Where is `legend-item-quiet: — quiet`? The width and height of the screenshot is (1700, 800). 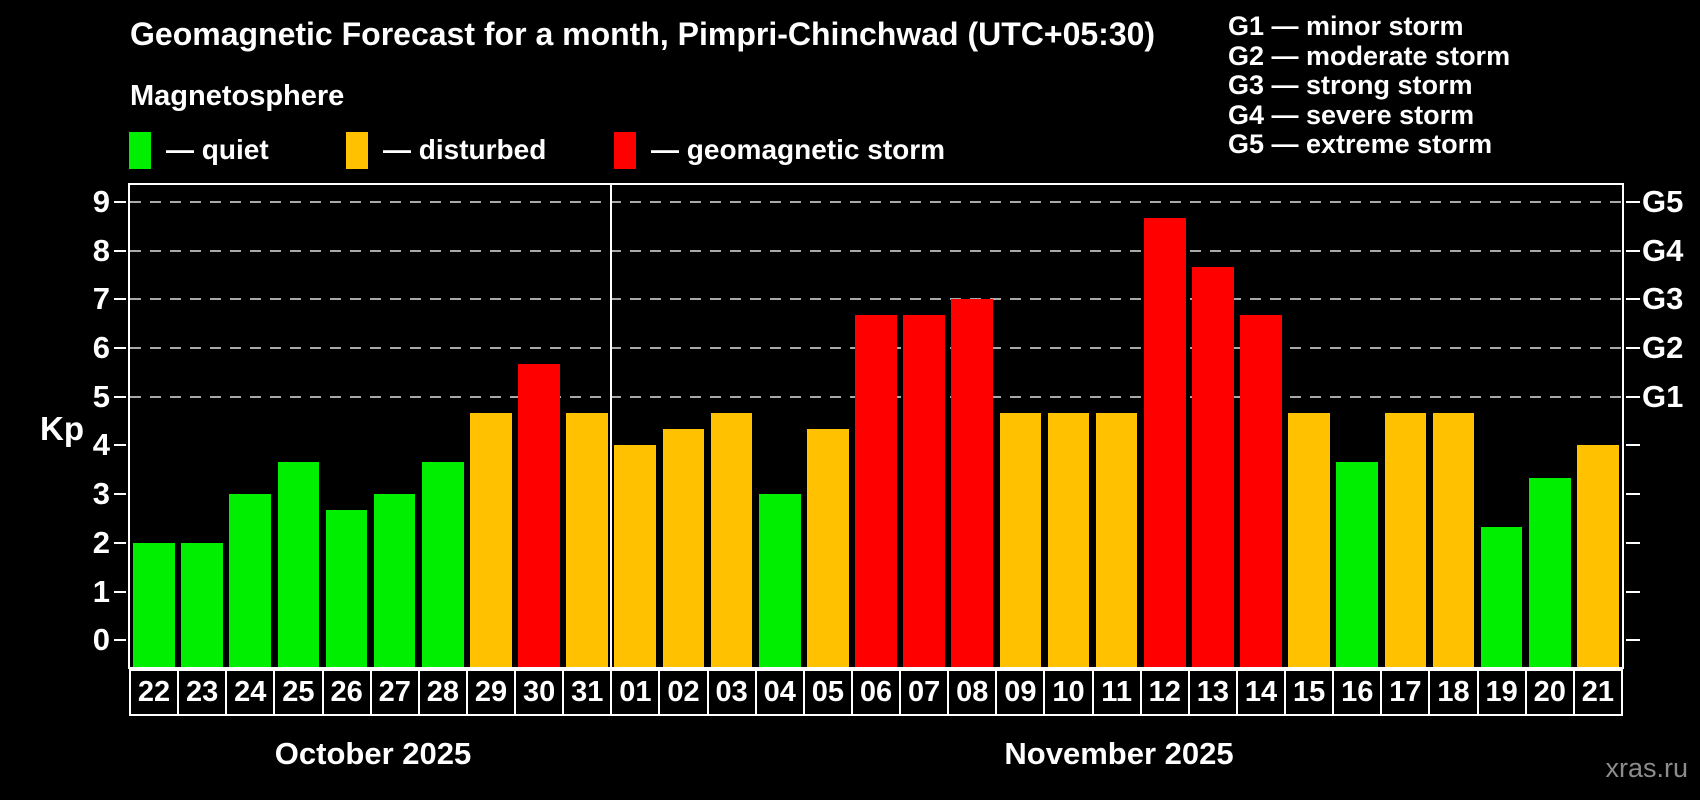
legend-item-quiet: — quiet is located at coordinates (199, 150).